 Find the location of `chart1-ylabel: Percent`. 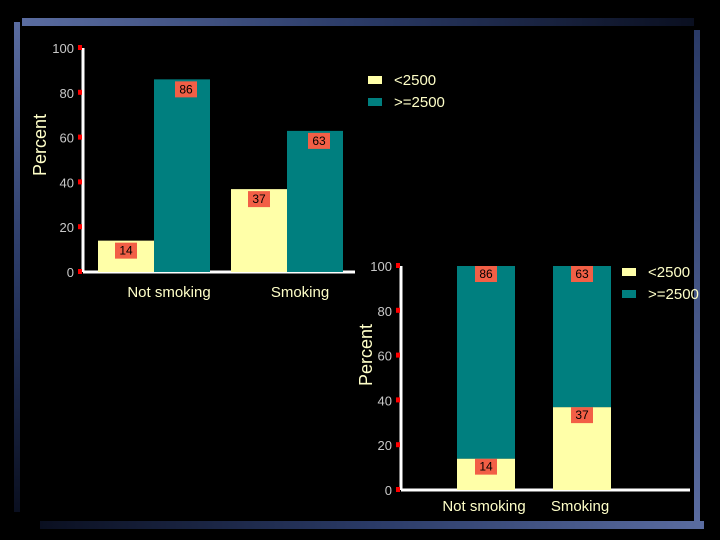

chart1-ylabel: Percent is located at coordinates (40, 145).